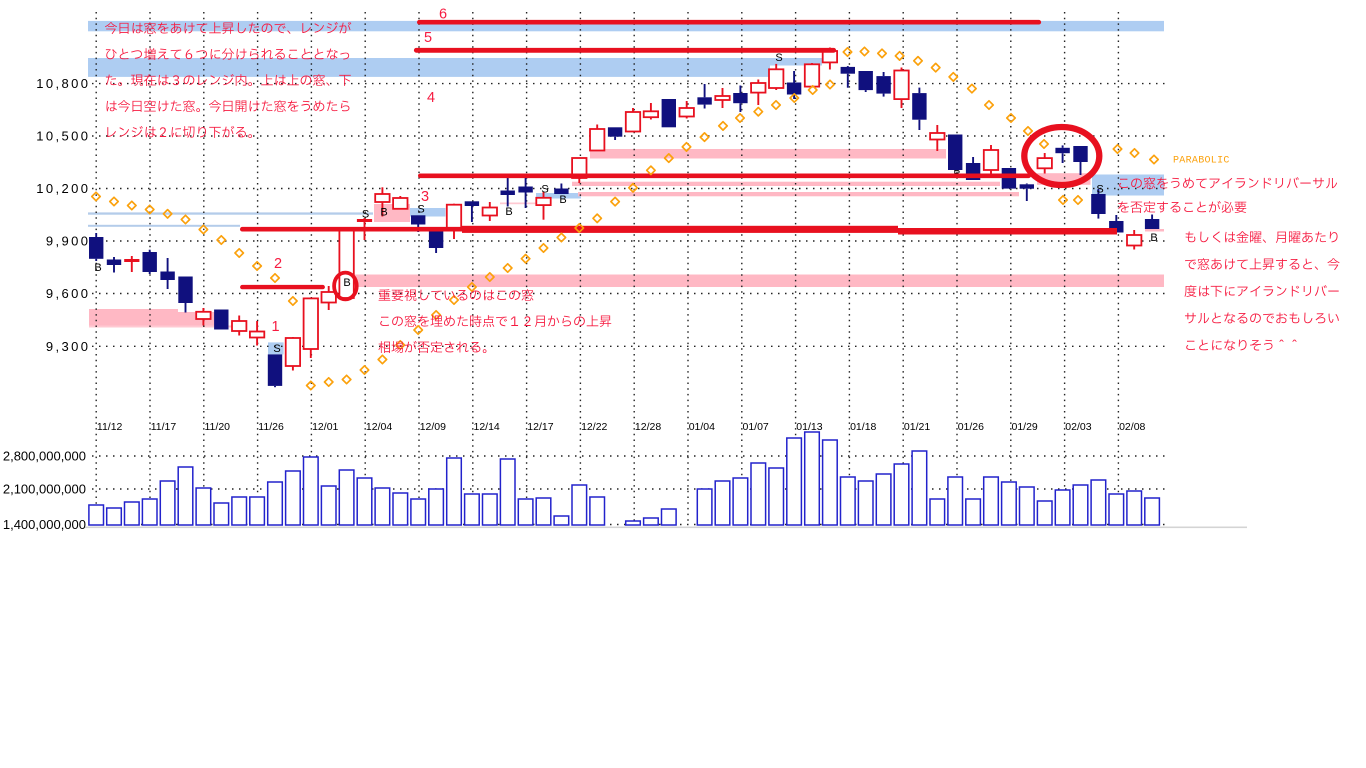  Describe the element at coordinates (63, 188) in the screenshot. I see `svg-text: 10,200` at that location.